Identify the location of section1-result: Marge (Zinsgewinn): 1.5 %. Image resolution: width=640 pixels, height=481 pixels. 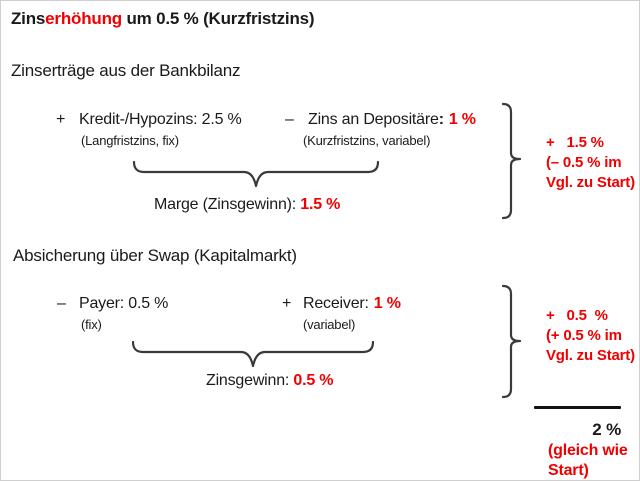
(247, 205).